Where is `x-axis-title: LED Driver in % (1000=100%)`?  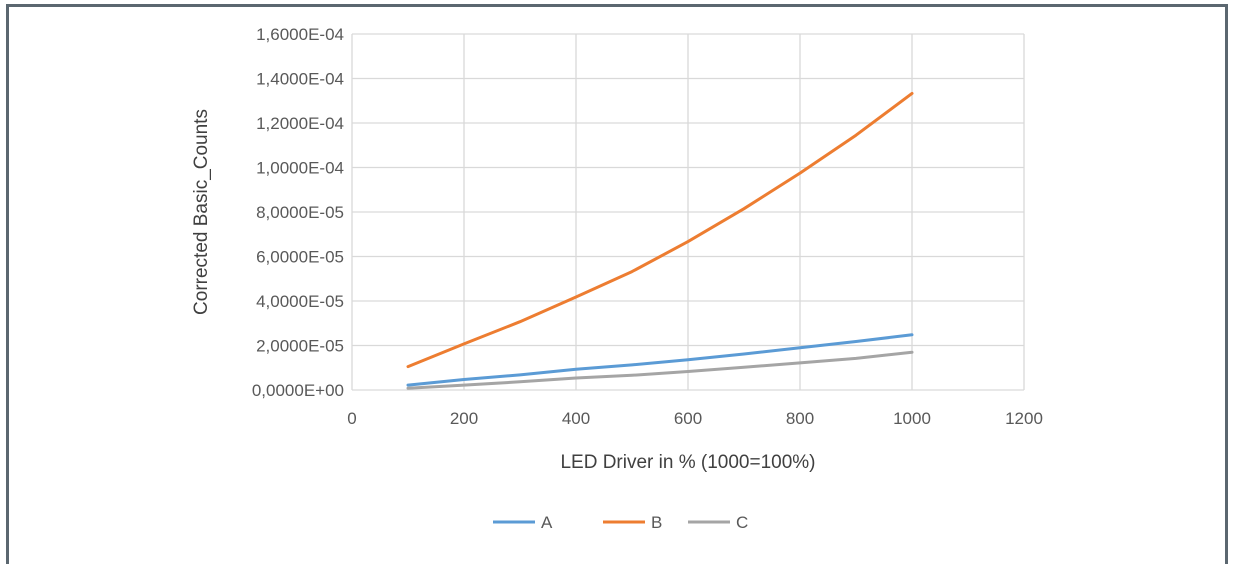
x-axis-title: LED Driver in % (1000=100%) is located at coordinates (687, 462).